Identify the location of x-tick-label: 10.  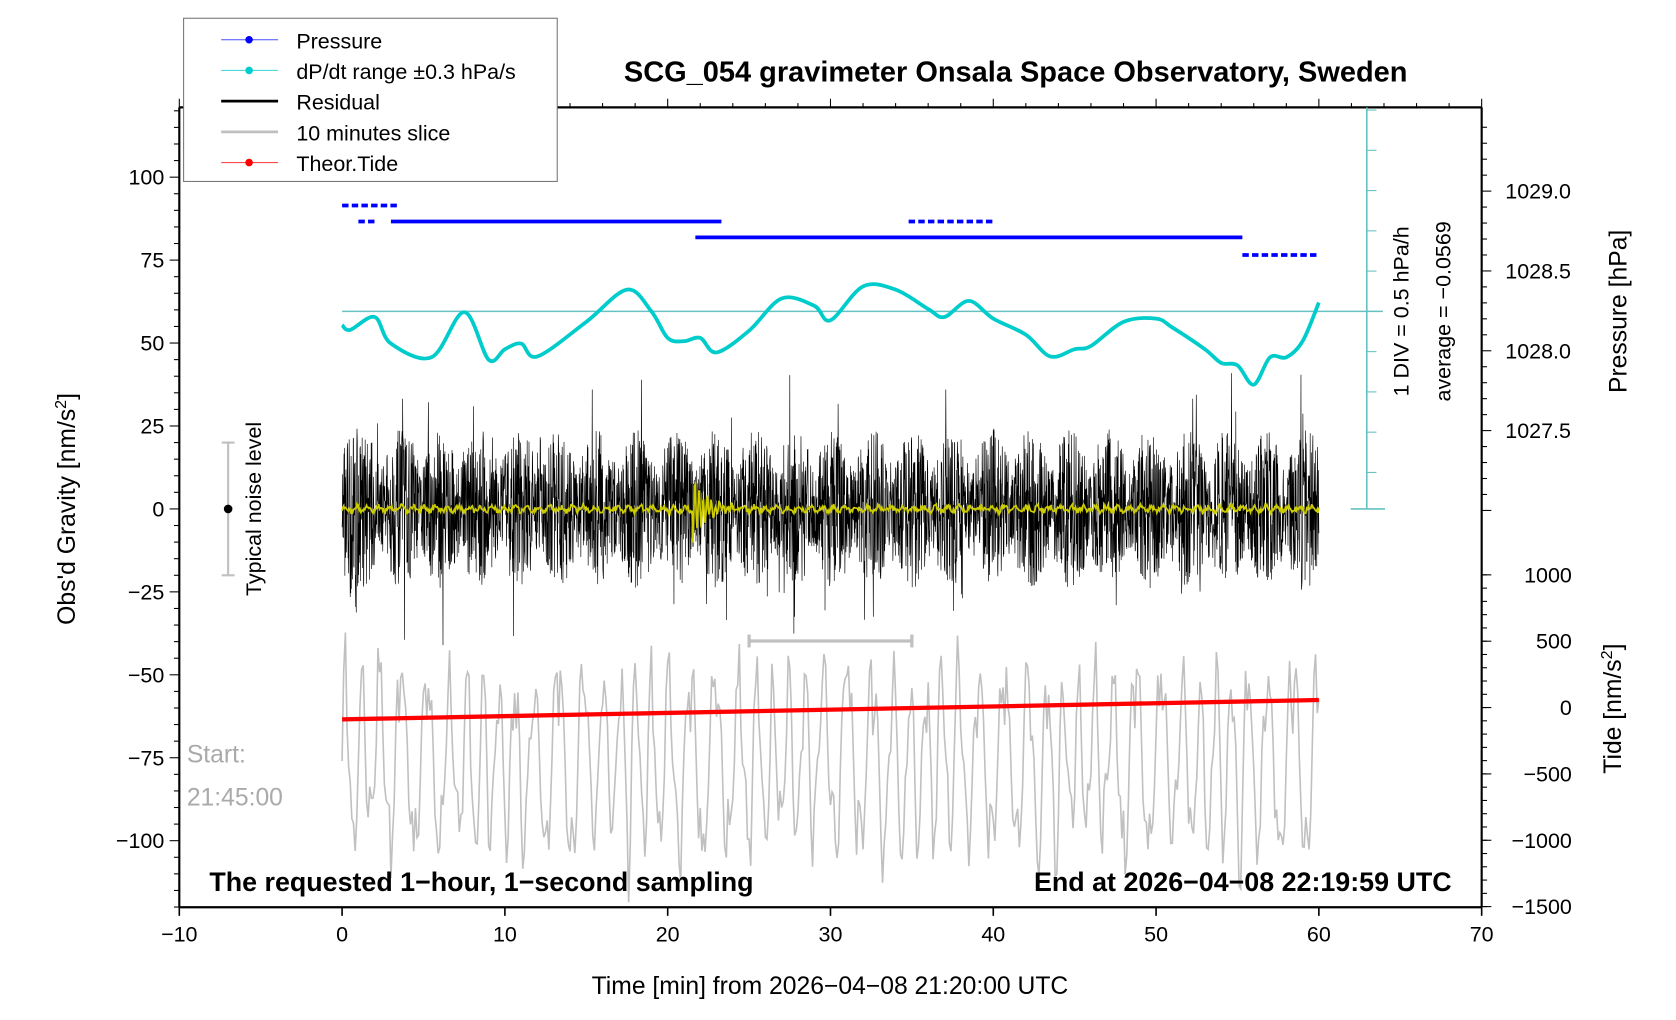
(505, 935).